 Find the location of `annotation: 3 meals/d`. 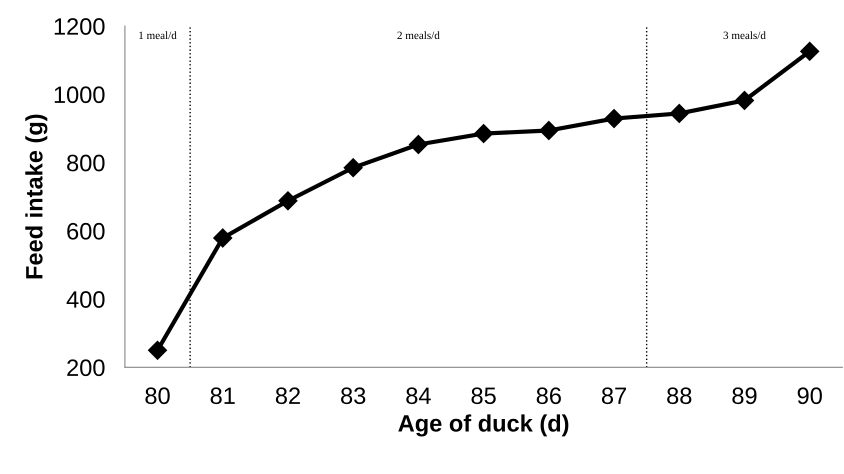

annotation: 3 meals/d is located at coordinates (745, 35).